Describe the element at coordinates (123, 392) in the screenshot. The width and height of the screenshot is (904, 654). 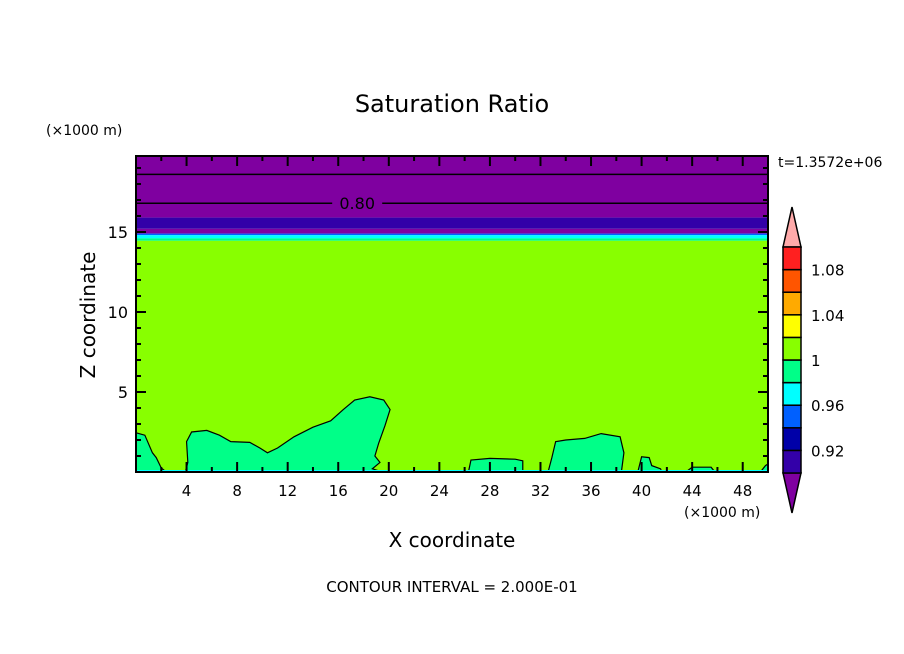
I see `y-tick-label: 5` at that location.